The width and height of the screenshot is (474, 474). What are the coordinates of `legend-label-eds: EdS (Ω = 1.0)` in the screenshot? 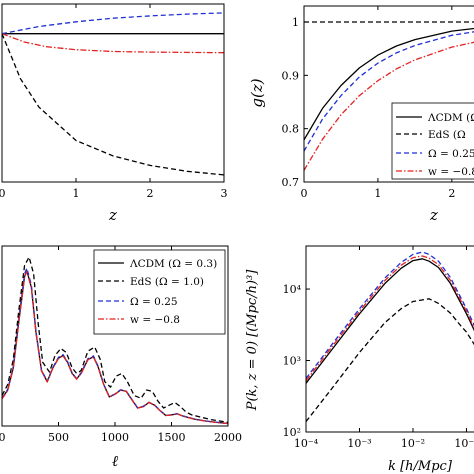 It's located at (167, 282).